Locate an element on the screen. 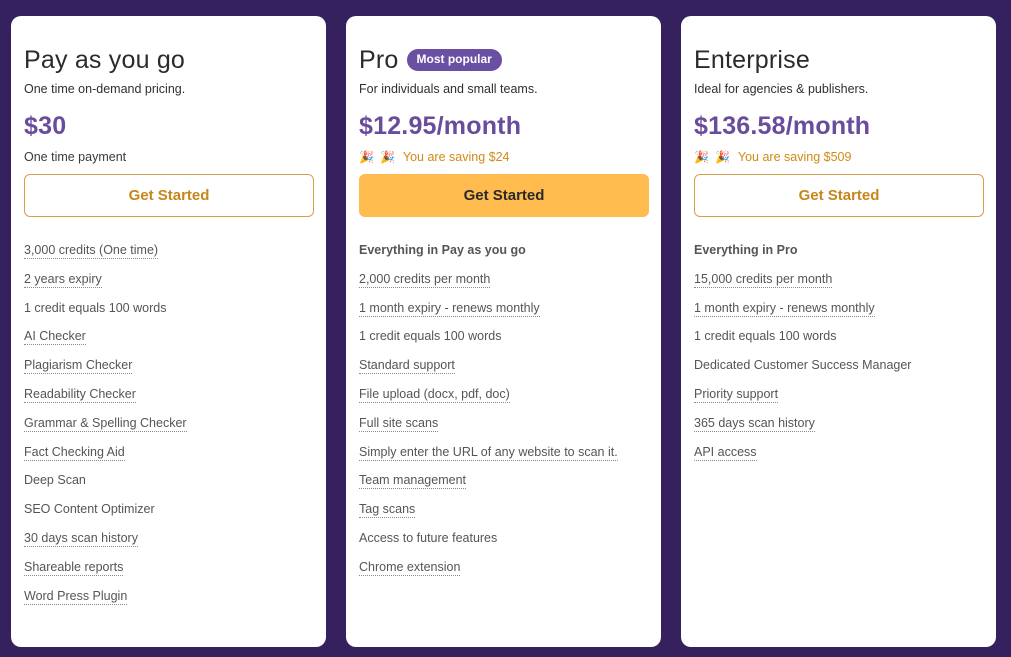 This screenshot has width=1011, height=657. feature-item: Access to future features is located at coordinates (428, 537).